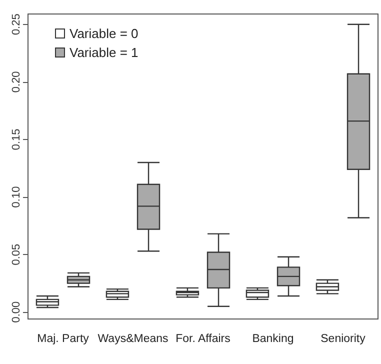 Image resolution: width=381 pixels, height=364 pixels. What do you see at coordinates (16, 312) in the screenshot?
I see `y-tick-label: 0.00` at bounding box center [16, 312].